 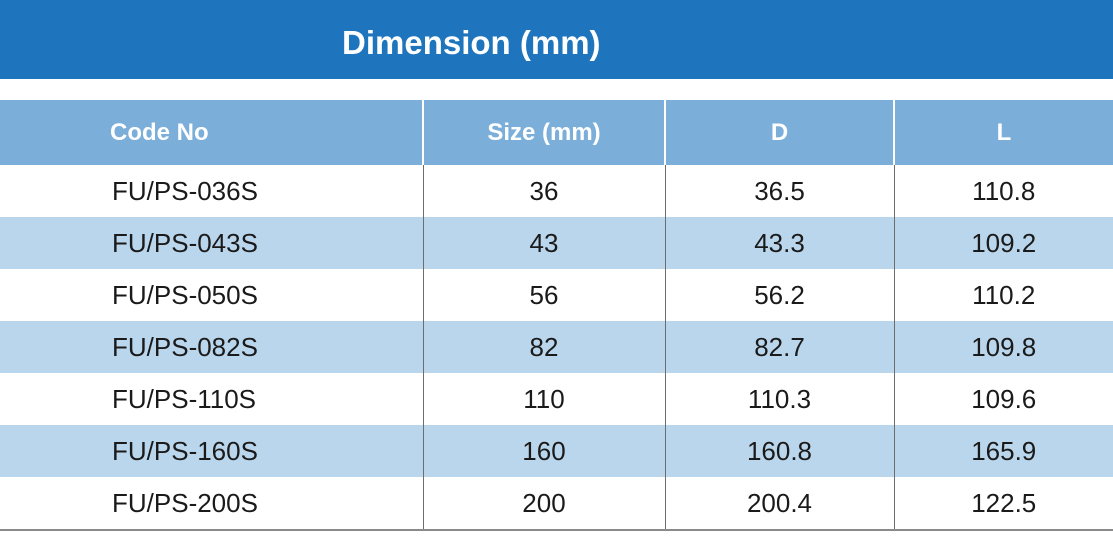 I want to click on cell-l: 109.8, so click(x=1003, y=347).